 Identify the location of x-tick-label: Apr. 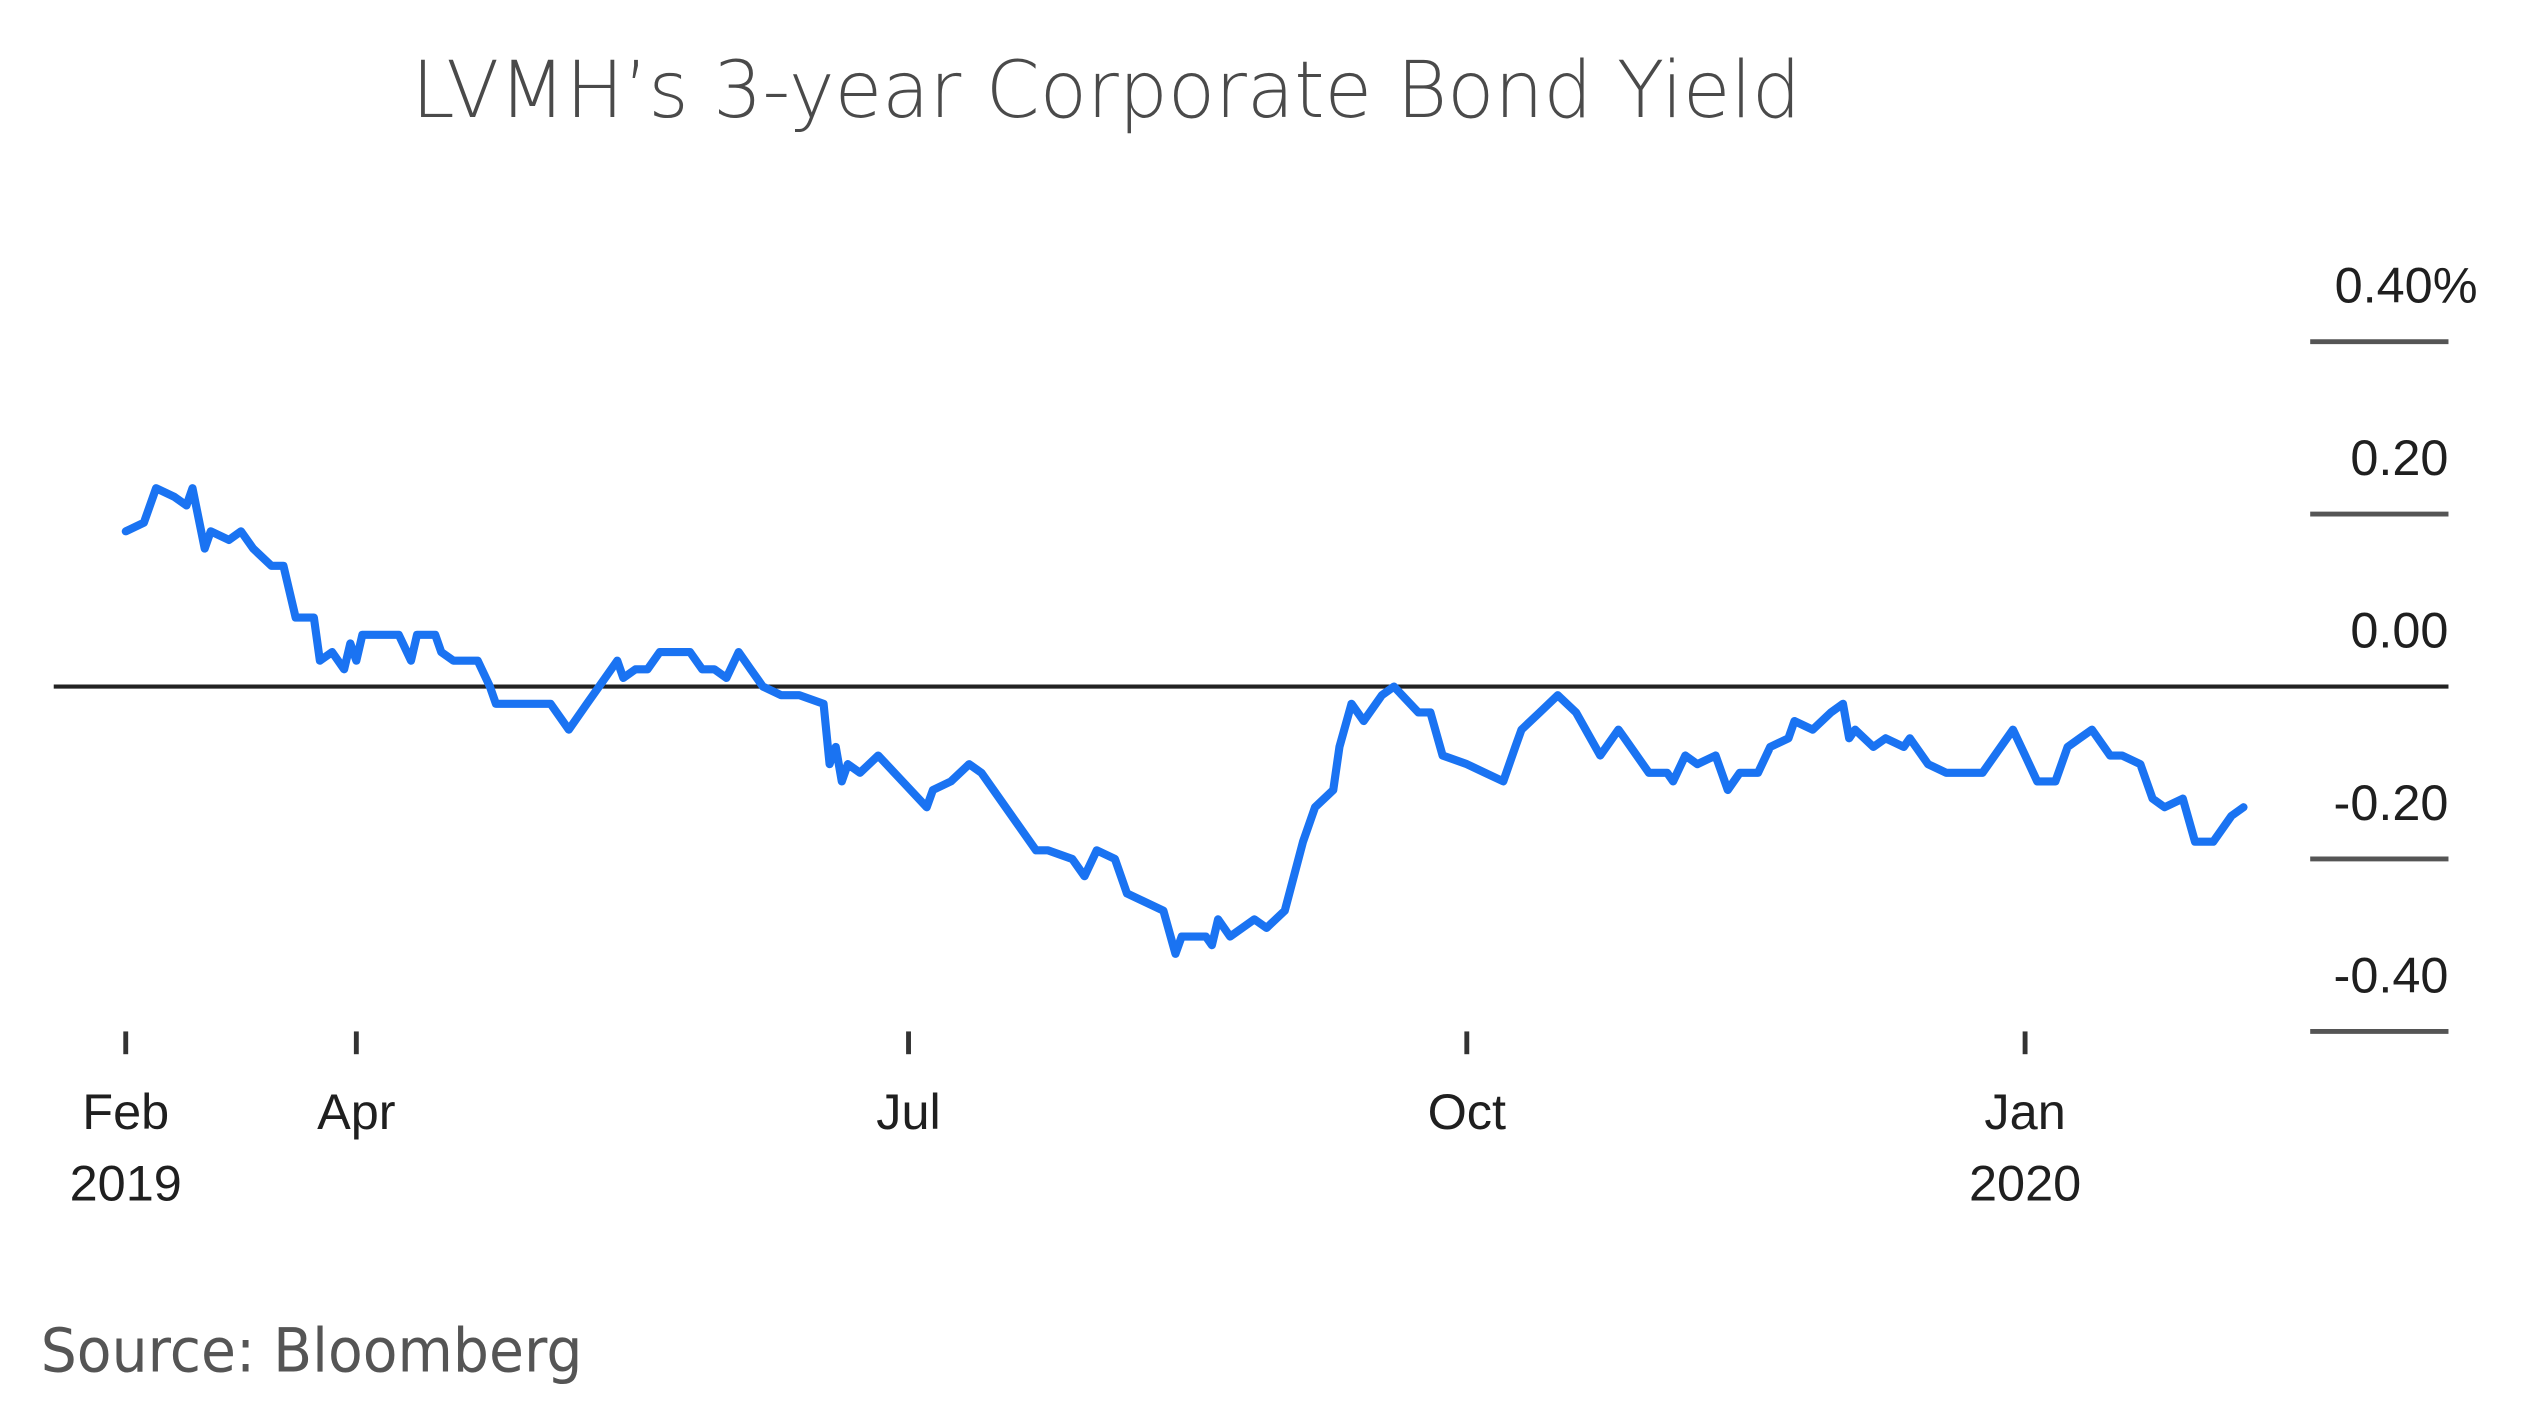
(356, 1111).